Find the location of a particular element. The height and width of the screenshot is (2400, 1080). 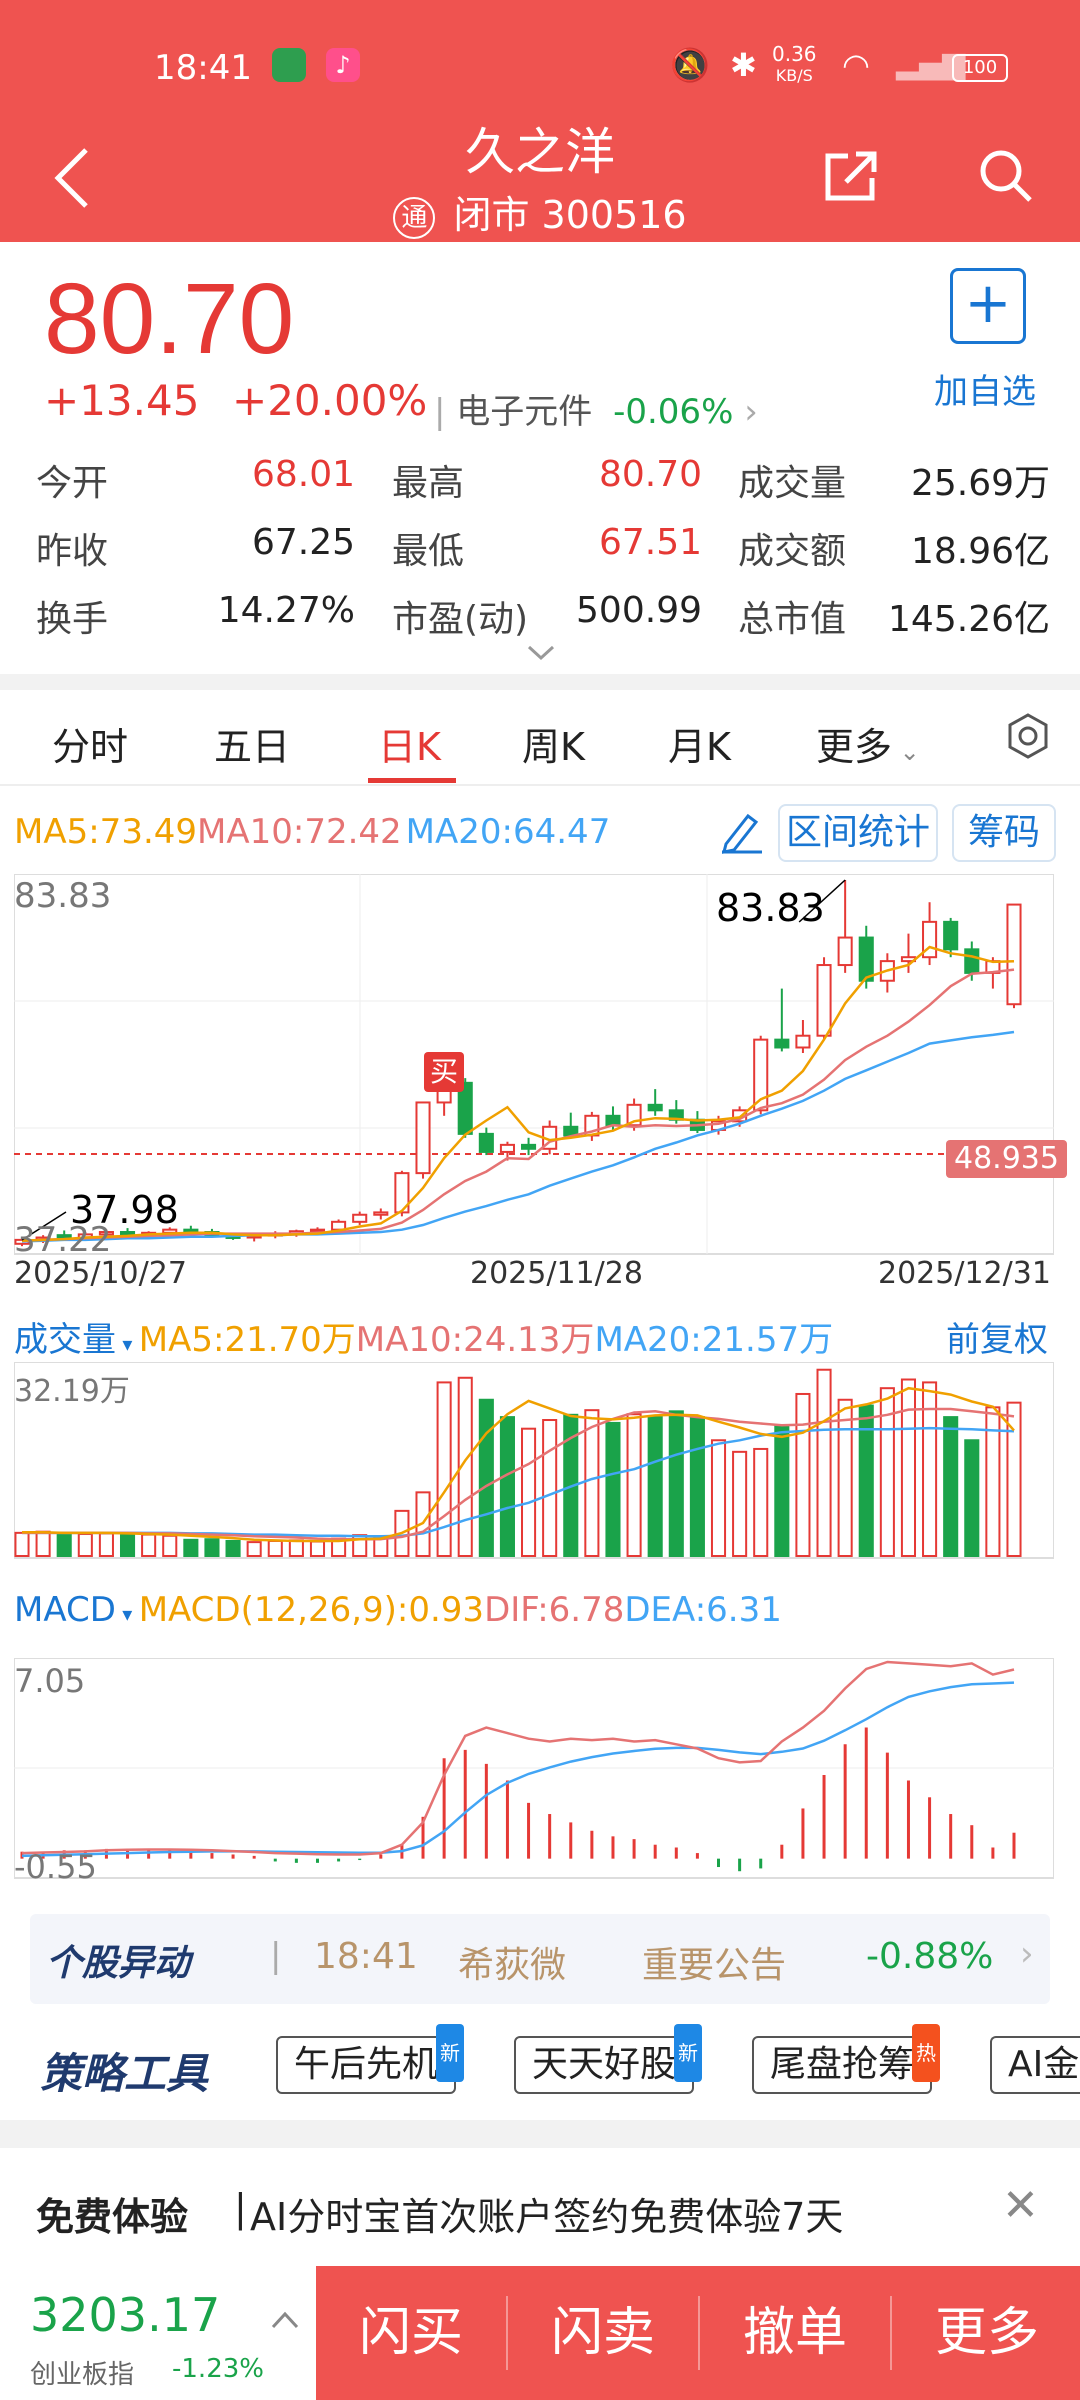

volume-chart is located at coordinates (534, 1462).